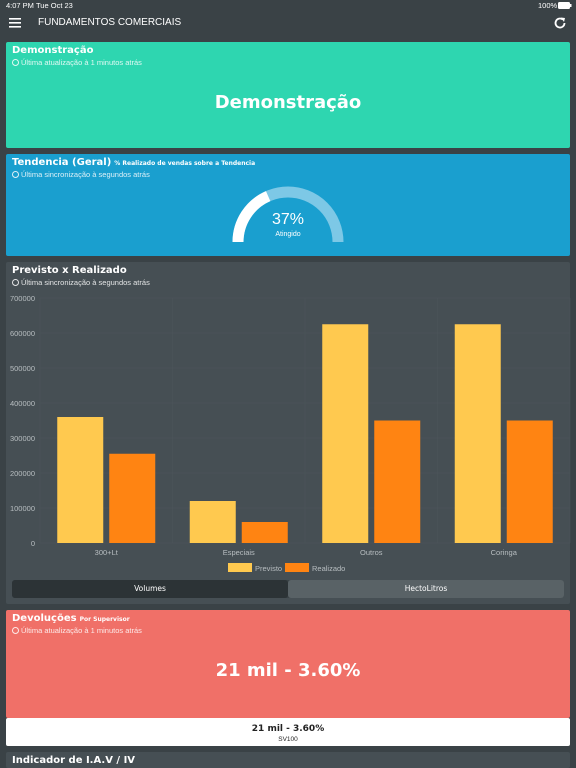 The width and height of the screenshot is (576, 768). Describe the element at coordinates (288, 670) in the screenshot. I see `headline: 21 mil - 3.60%` at that location.